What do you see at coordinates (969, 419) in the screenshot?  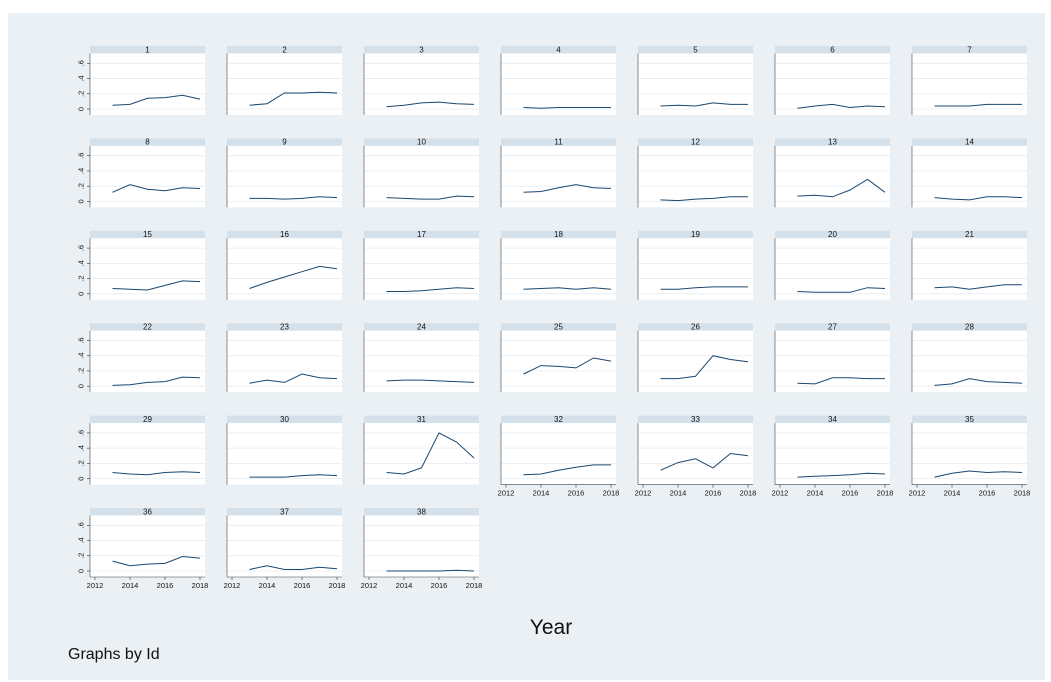 I see `panel-label: 35` at bounding box center [969, 419].